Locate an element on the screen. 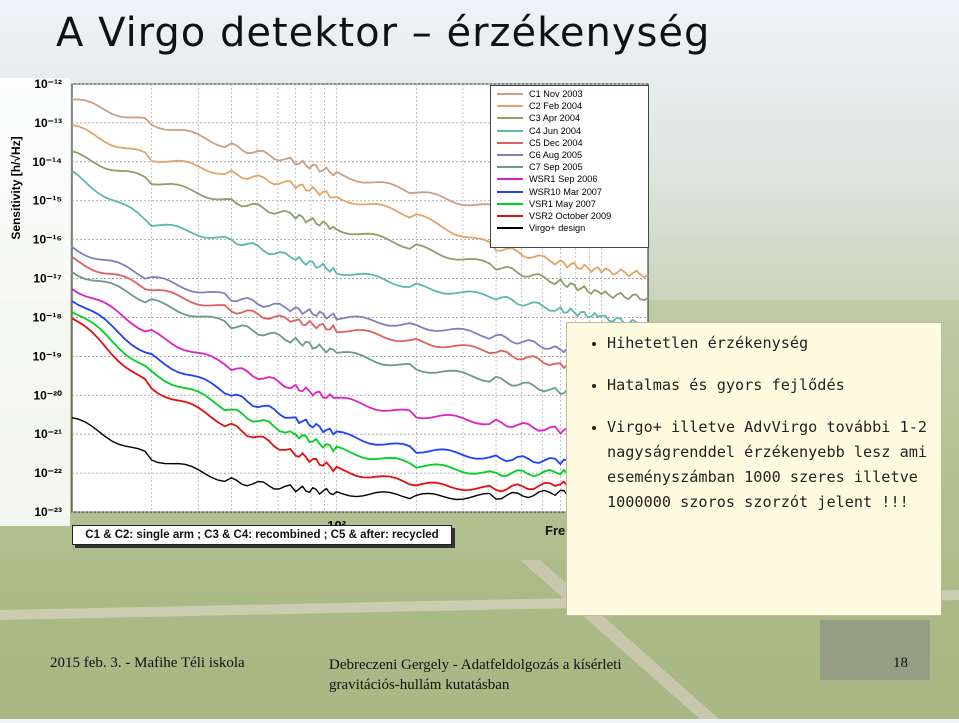 This screenshot has height=723, width=959. bullet-item: Hatalmas és gyors fejlődés is located at coordinates (769, 385).